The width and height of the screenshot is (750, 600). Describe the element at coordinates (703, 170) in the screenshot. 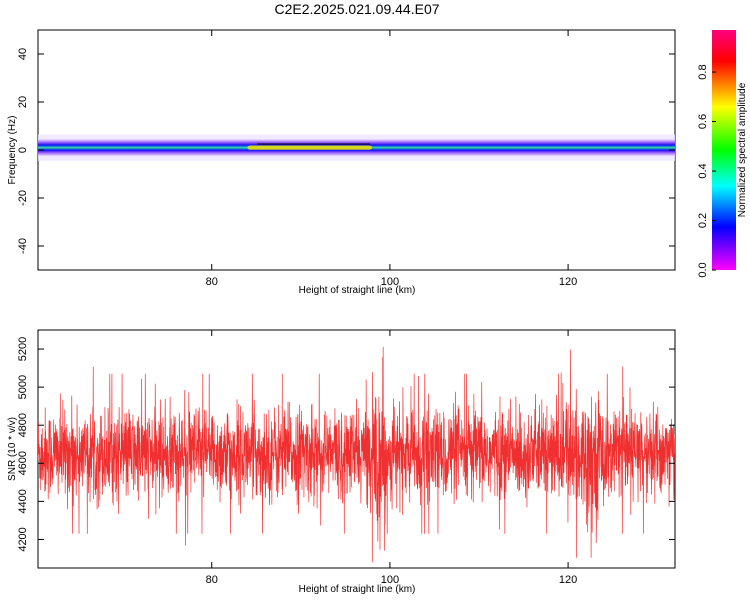

I see `colorbar-tick-label: 0.4` at that location.